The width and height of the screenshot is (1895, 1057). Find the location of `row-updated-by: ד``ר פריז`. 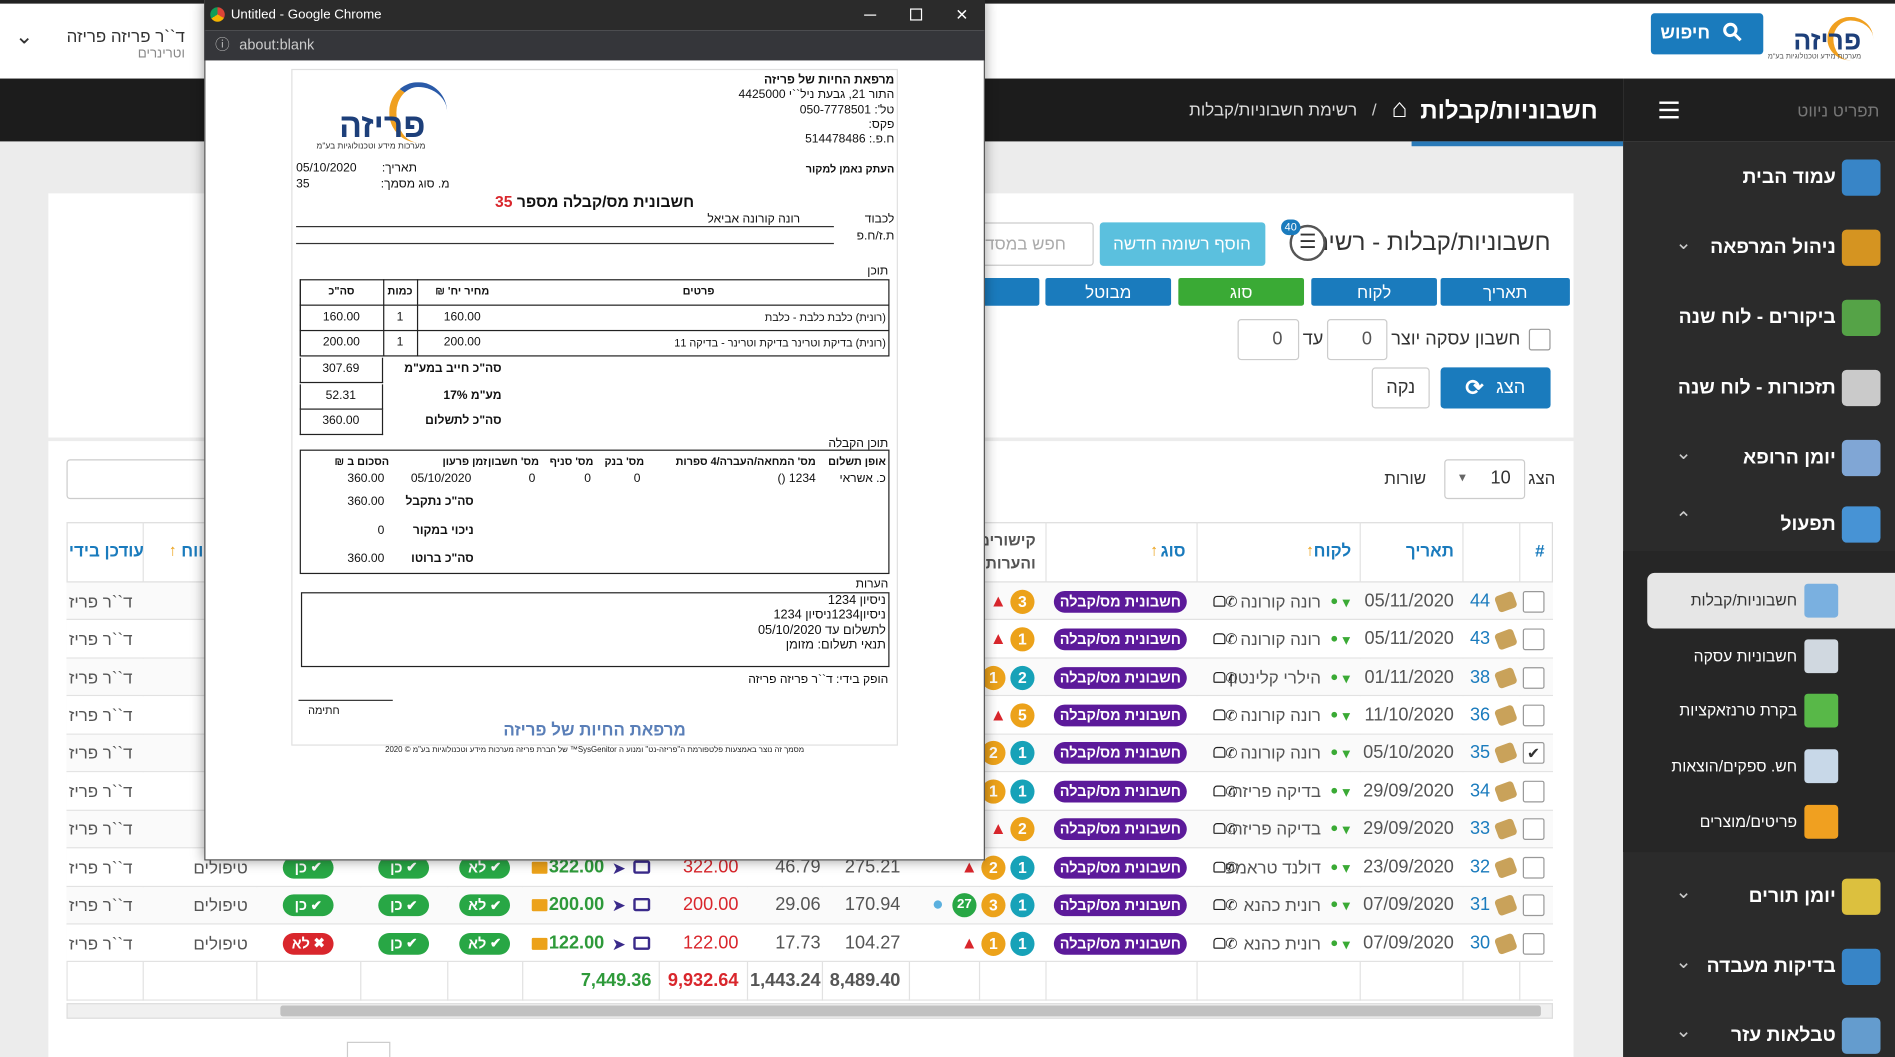

row-updated-by: ד``ר פריז is located at coordinates (100, 715).